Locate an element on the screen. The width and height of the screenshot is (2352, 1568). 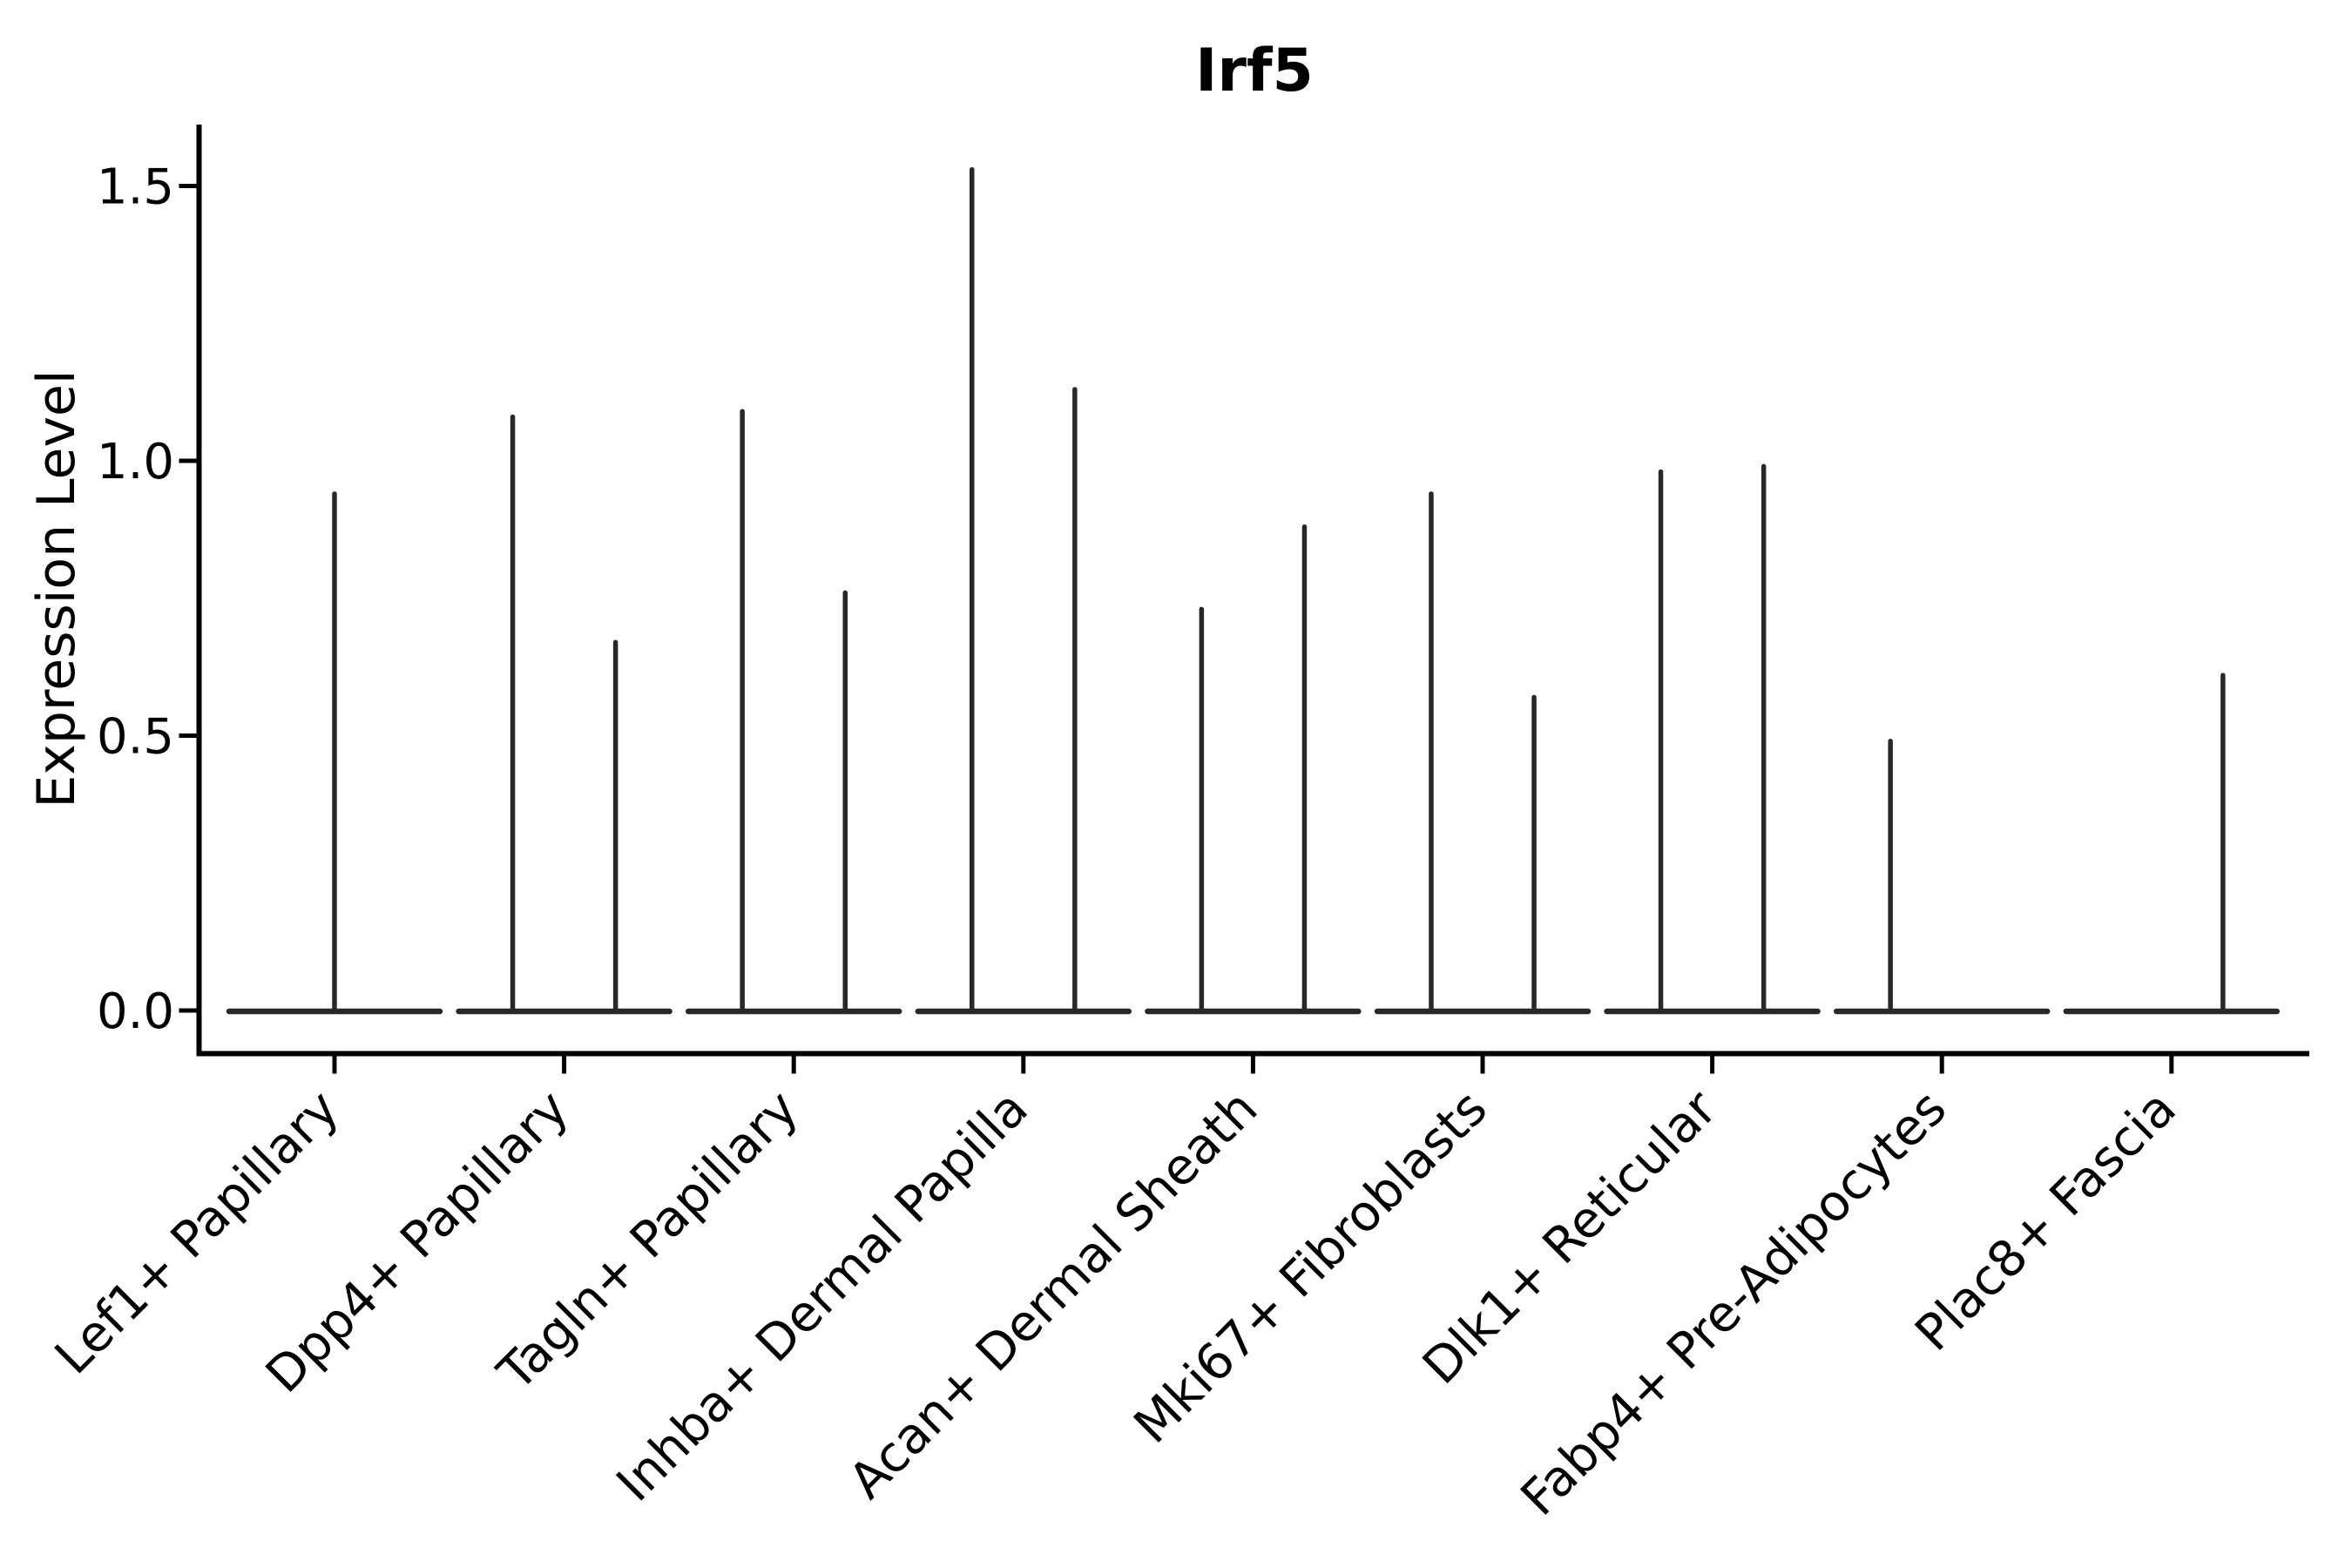
y-tick-label: 1.0 is located at coordinates (135, 462).